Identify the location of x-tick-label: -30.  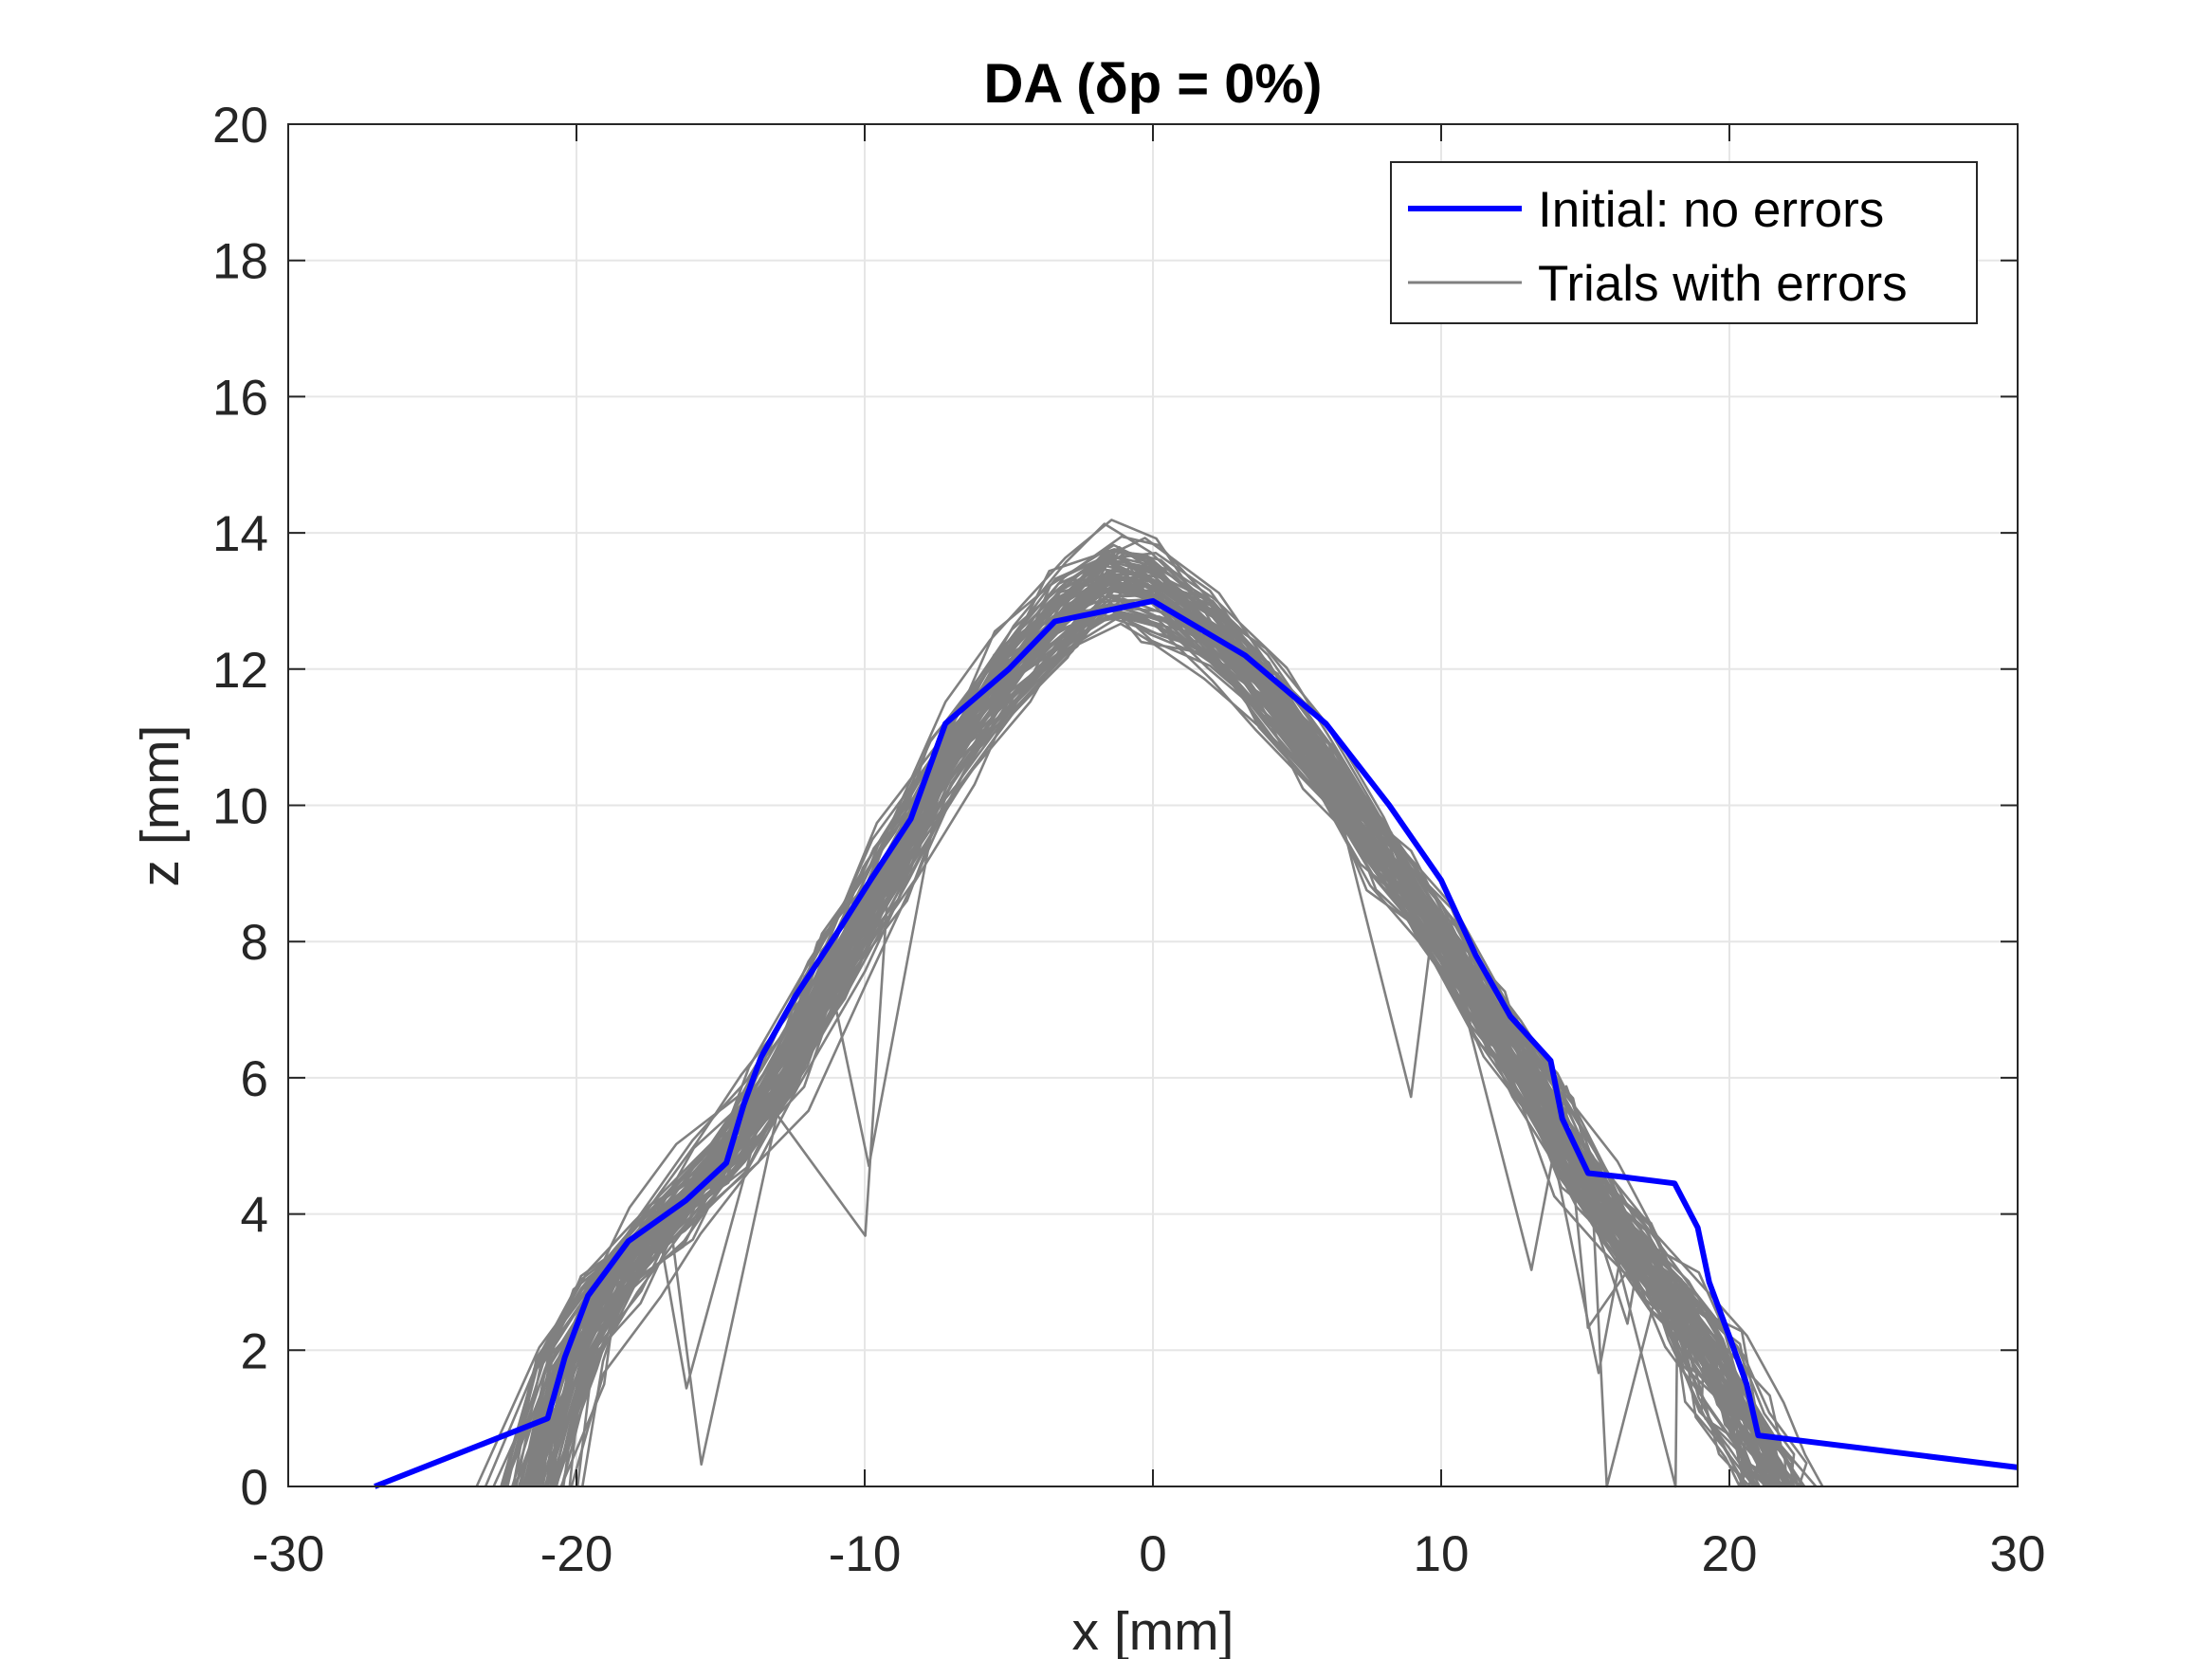
(288, 1554).